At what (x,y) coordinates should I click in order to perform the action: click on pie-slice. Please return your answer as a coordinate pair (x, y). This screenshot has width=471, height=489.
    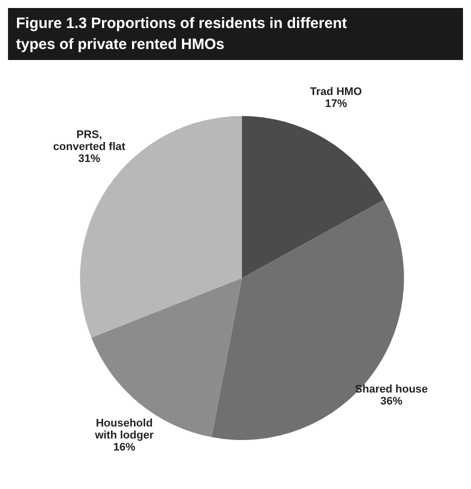
    Looking at the image, I should click on (313, 197).